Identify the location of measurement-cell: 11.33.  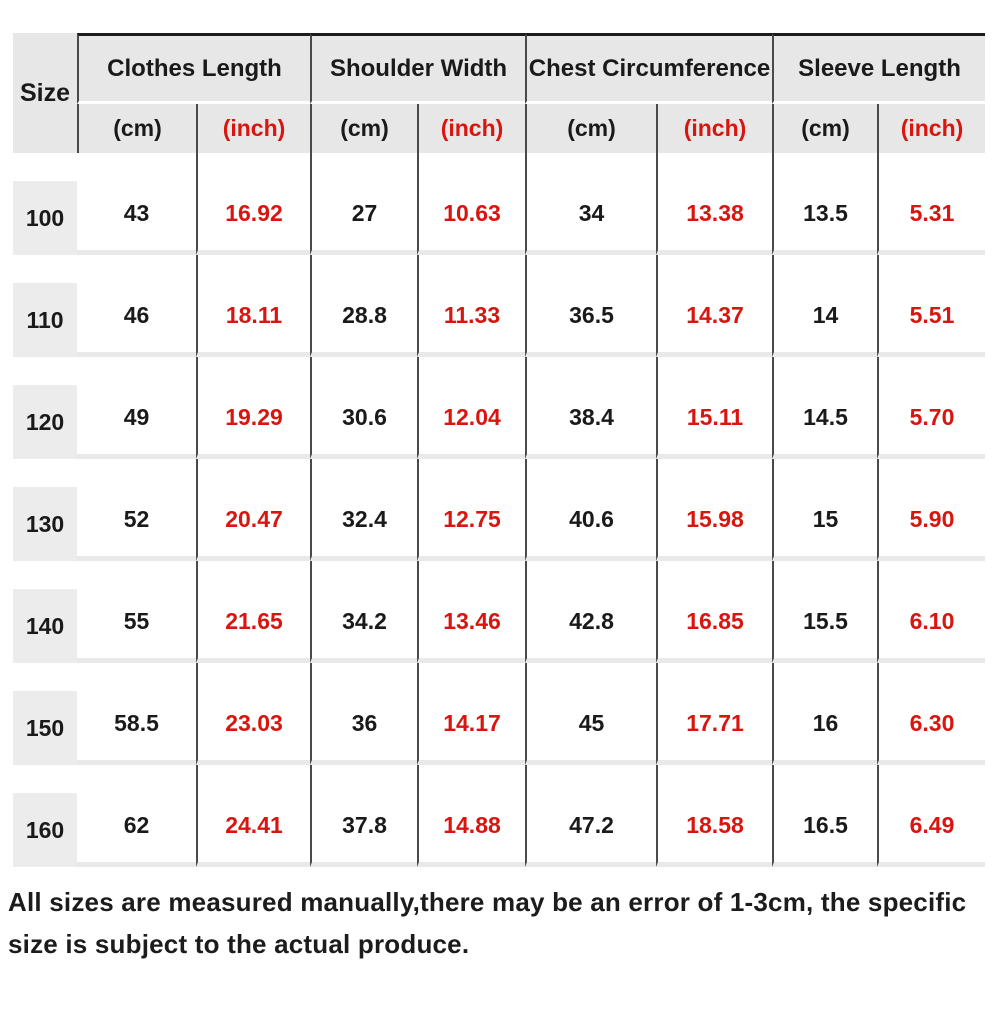
(471, 306).